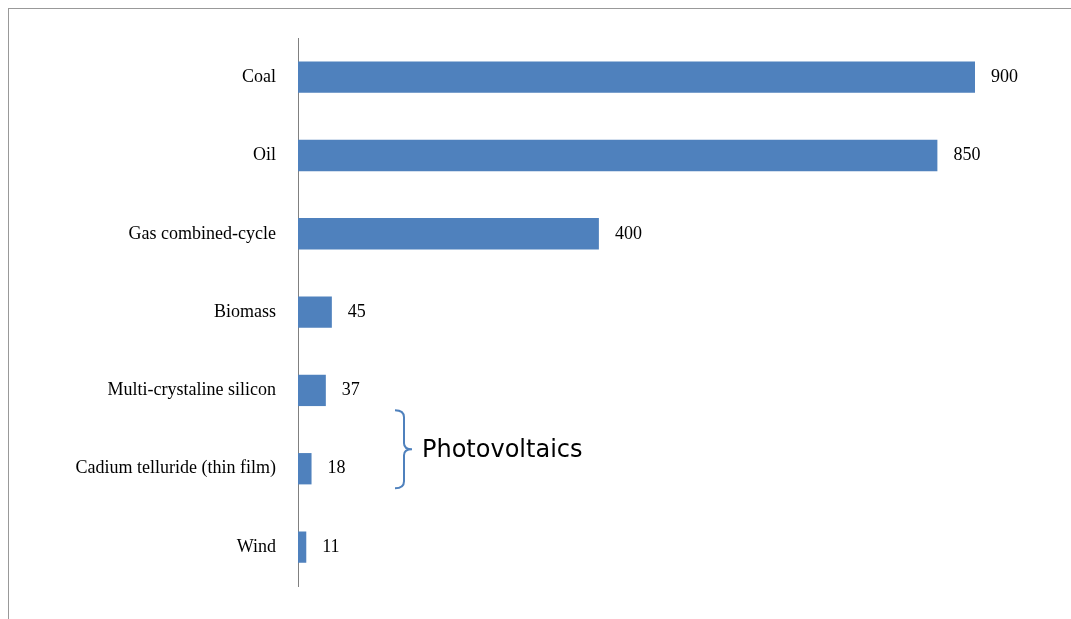 This screenshot has height=619, width=1071. What do you see at coordinates (256, 545) in the screenshot?
I see `y-tick-label: Wind` at bounding box center [256, 545].